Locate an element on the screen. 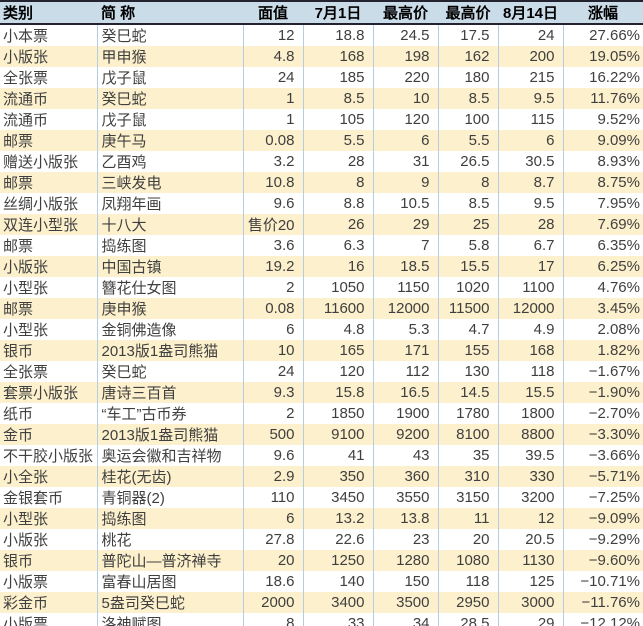 The image size is (643, 626). cell-change: −12.12% is located at coordinates (602, 619).